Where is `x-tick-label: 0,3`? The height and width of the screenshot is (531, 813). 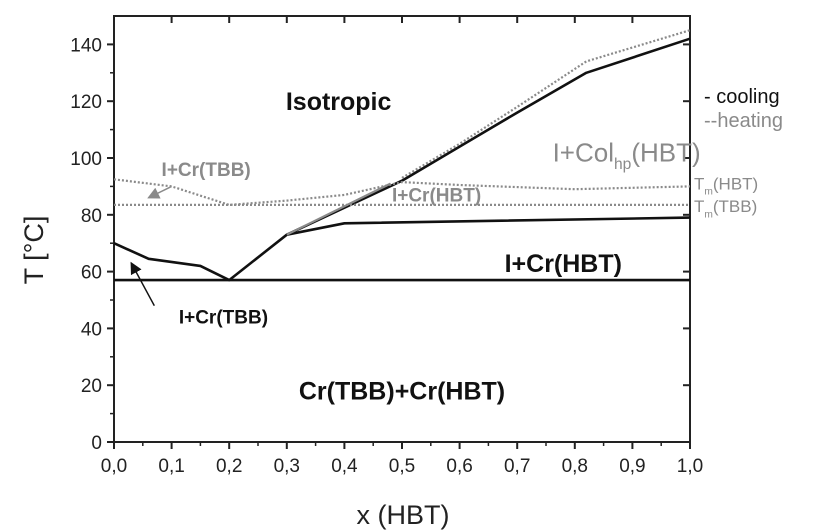
x-tick-label: 0,3 is located at coordinates (287, 466).